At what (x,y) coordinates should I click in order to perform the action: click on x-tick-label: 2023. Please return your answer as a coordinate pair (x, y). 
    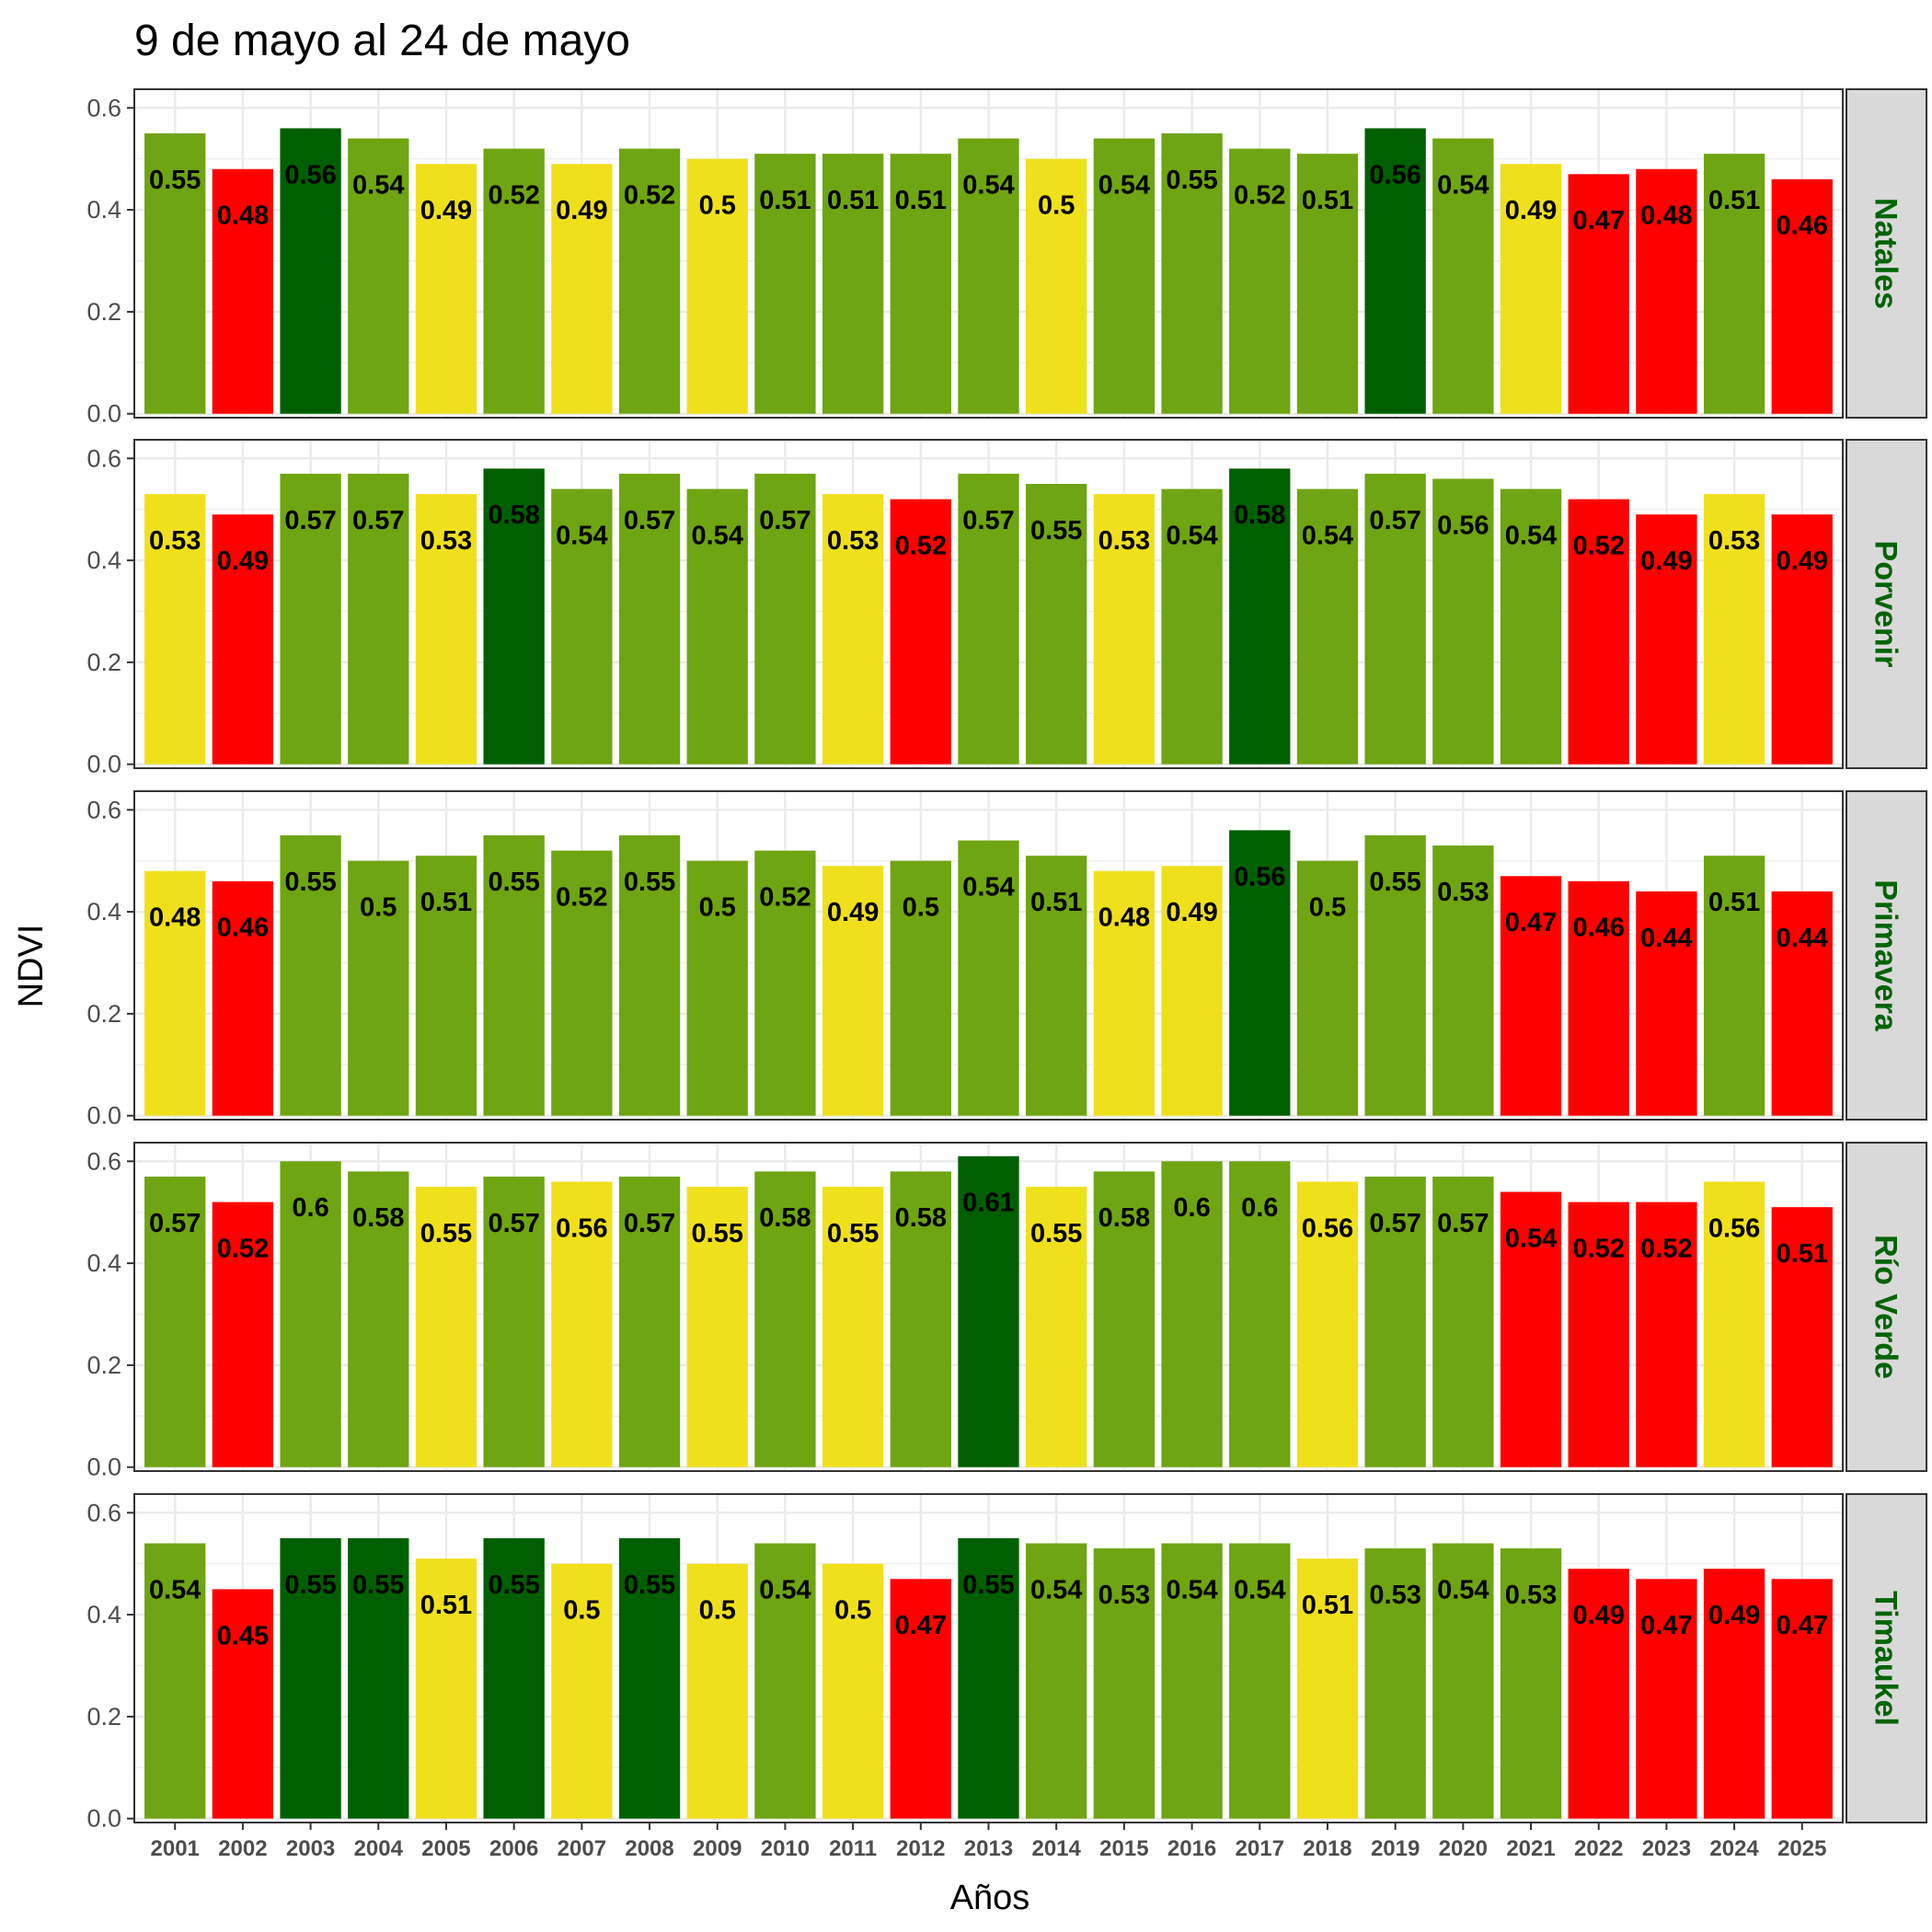
    Looking at the image, I should click on (1666, 1848).